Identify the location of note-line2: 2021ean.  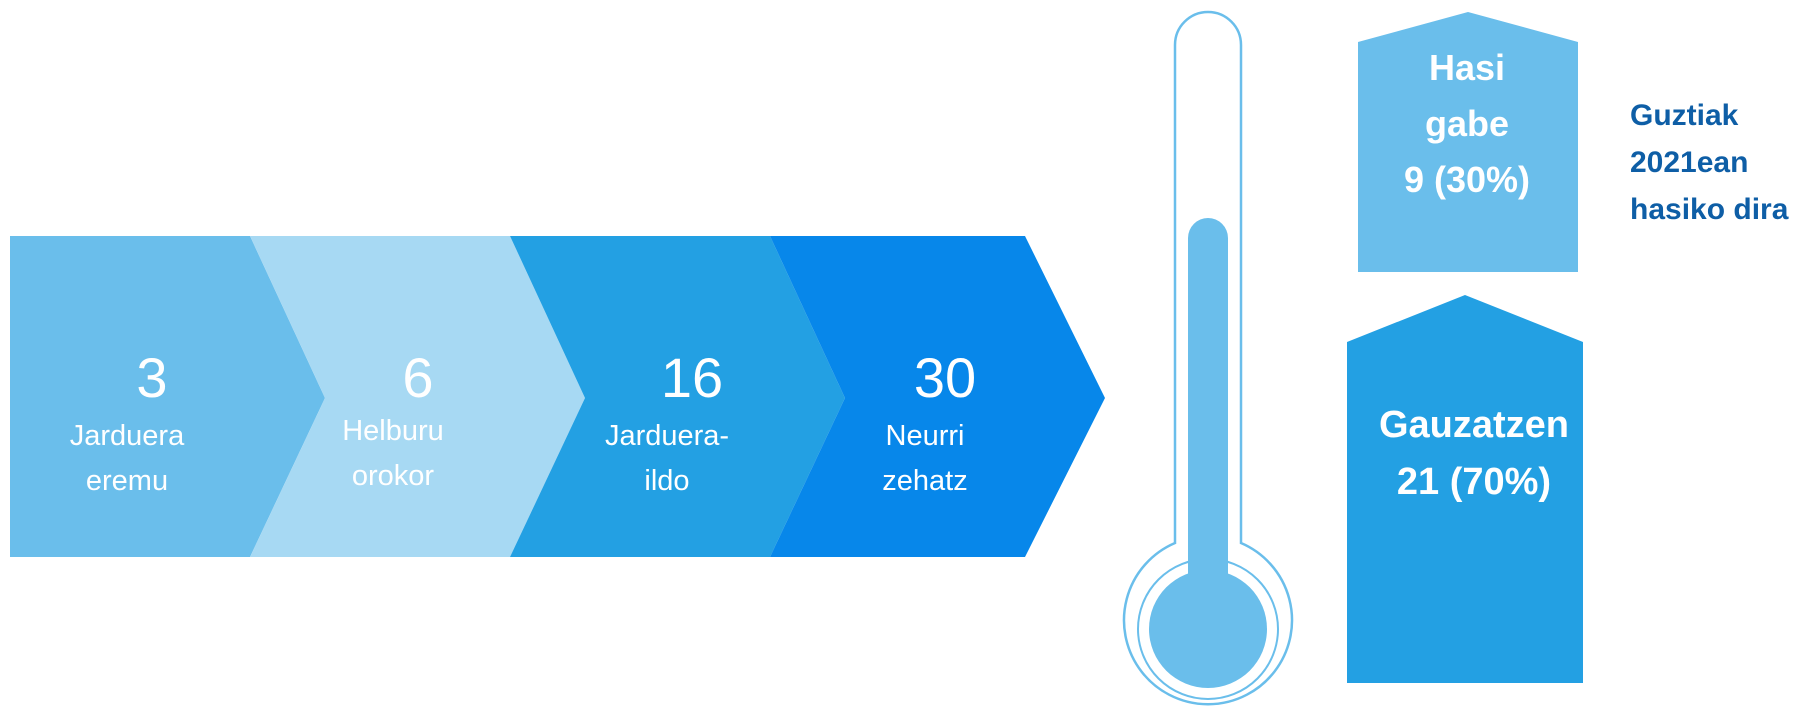
(1689, 162).